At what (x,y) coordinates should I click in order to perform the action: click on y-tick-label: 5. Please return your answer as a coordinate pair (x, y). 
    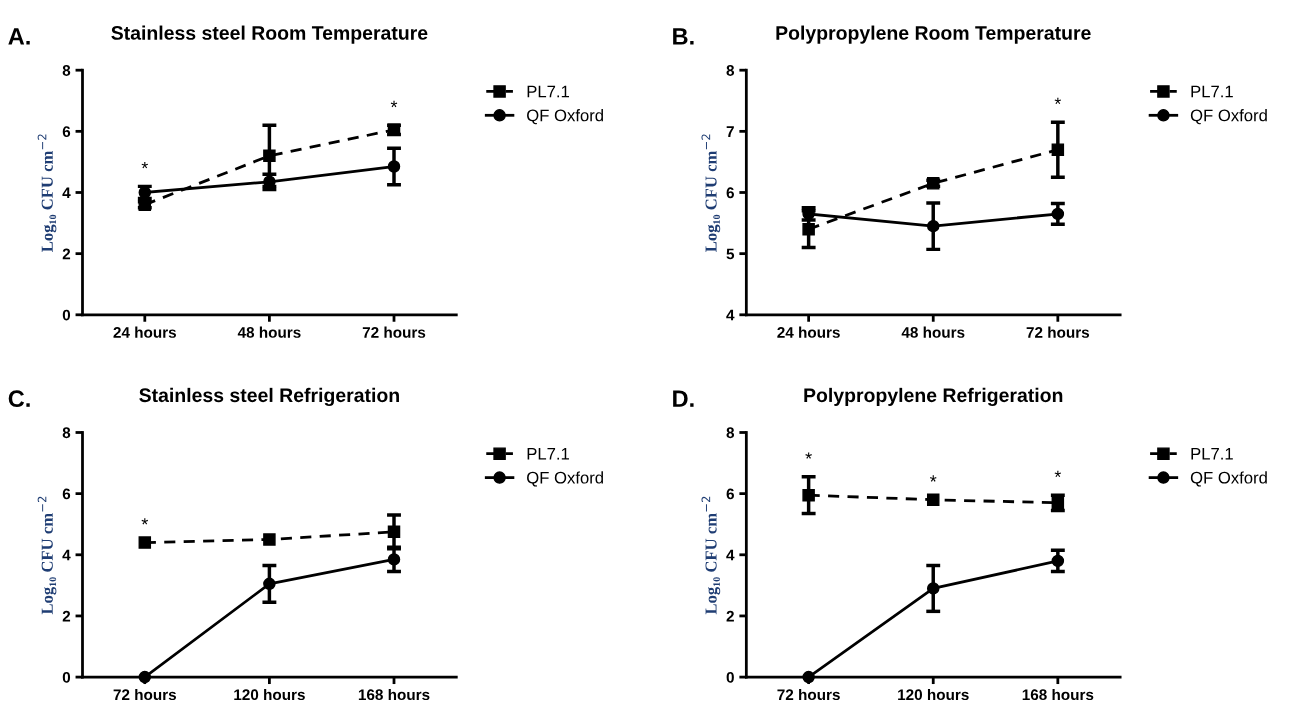
    Looking at the image, I should click on (730, 254).